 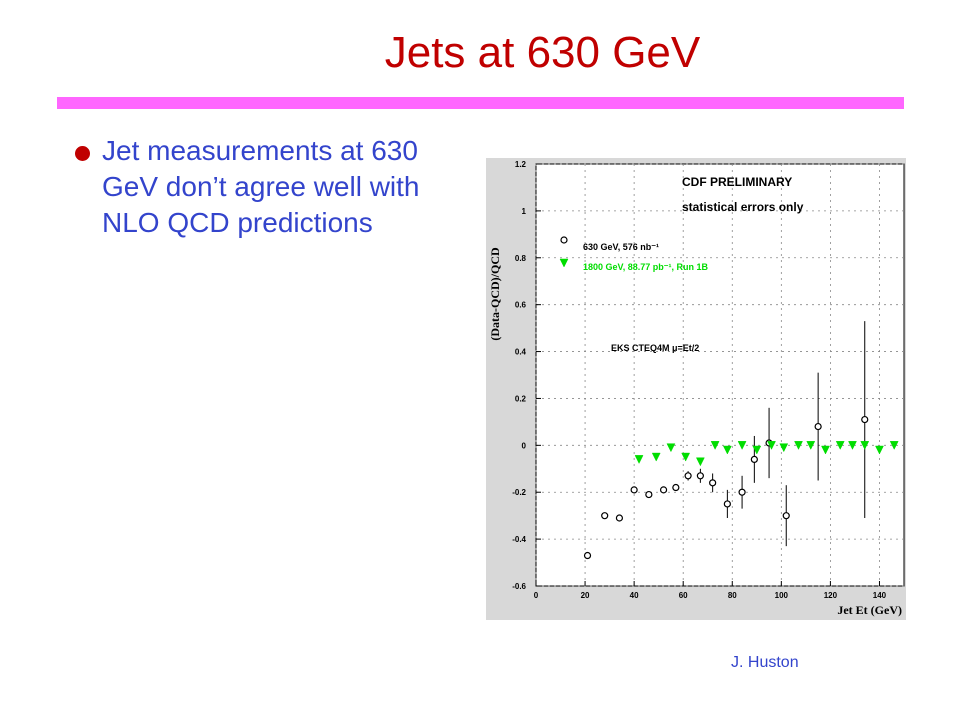 What do you see at coordinates (521, 258) in the screenshot?
I see `y-tick-label-7: 0.8` at bounding box center [521, 258].